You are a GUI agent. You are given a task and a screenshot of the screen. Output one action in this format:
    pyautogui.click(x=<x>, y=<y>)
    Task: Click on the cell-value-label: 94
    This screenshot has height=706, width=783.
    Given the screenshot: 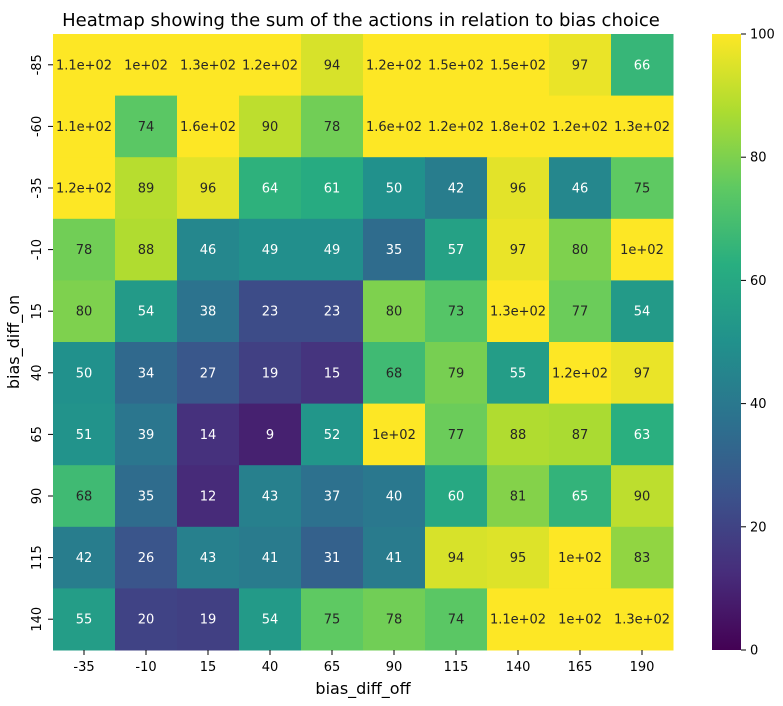 What is the action you would take?
    pyautogui.click(x=456, y=558)
    